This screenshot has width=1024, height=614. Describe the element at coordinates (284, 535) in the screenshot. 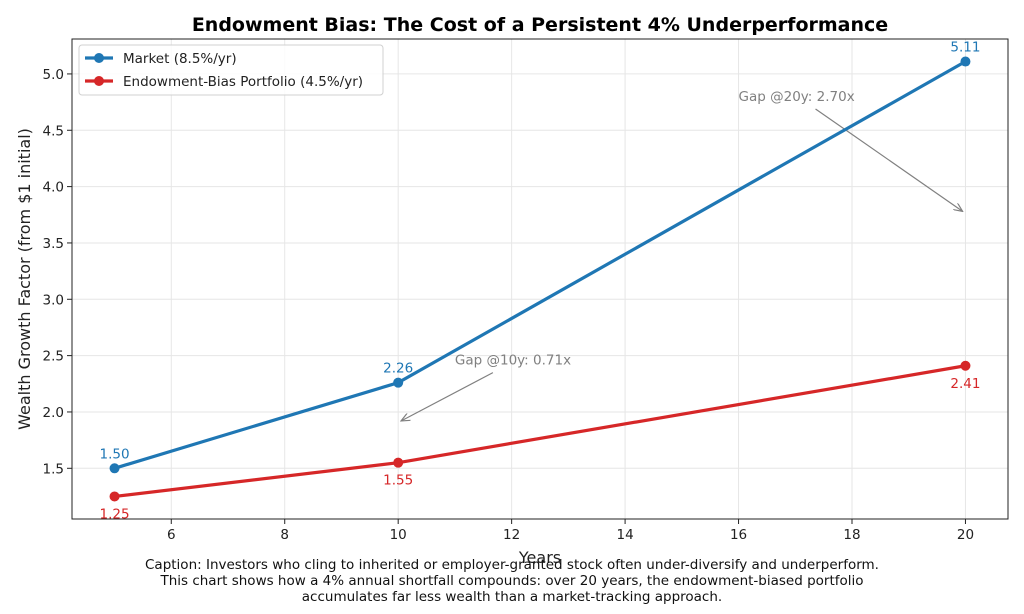

I see `x-tick-label: 8` at that location.